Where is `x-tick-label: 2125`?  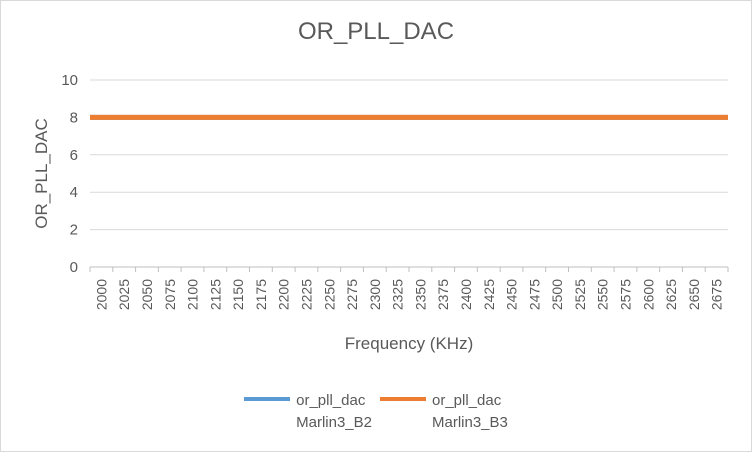
x-tick-label: 2125 is located at coordinates (215, 294).